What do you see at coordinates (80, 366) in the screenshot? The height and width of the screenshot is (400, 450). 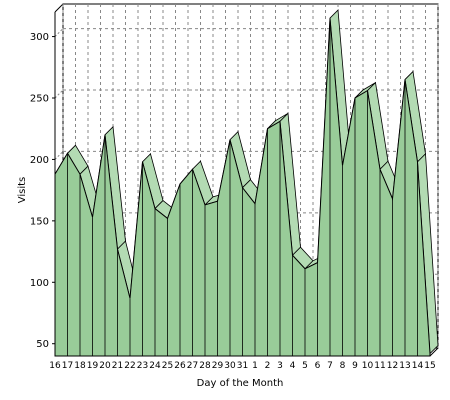 I see `x-tick-label: 18` at bounding box center [80, 366].